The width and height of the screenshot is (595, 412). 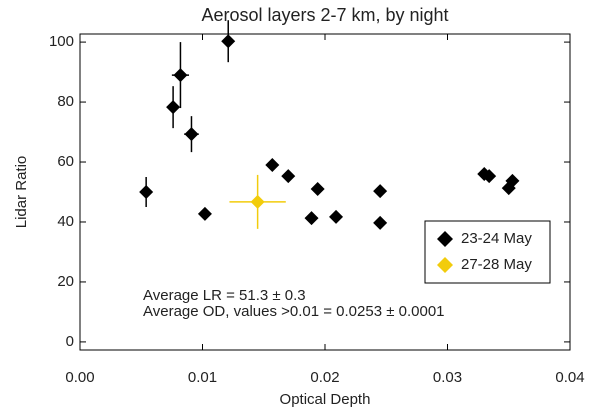 I want to click on annotation: Average LR = 51.3 ± 0.3, so click(x=224, y=295).